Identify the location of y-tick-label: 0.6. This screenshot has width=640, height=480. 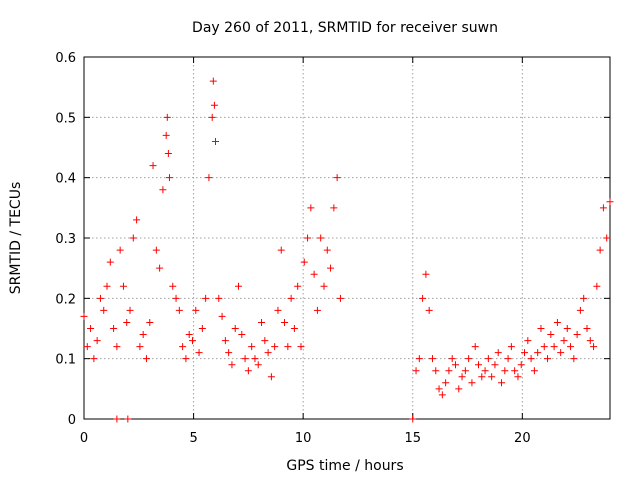
(65, 58).